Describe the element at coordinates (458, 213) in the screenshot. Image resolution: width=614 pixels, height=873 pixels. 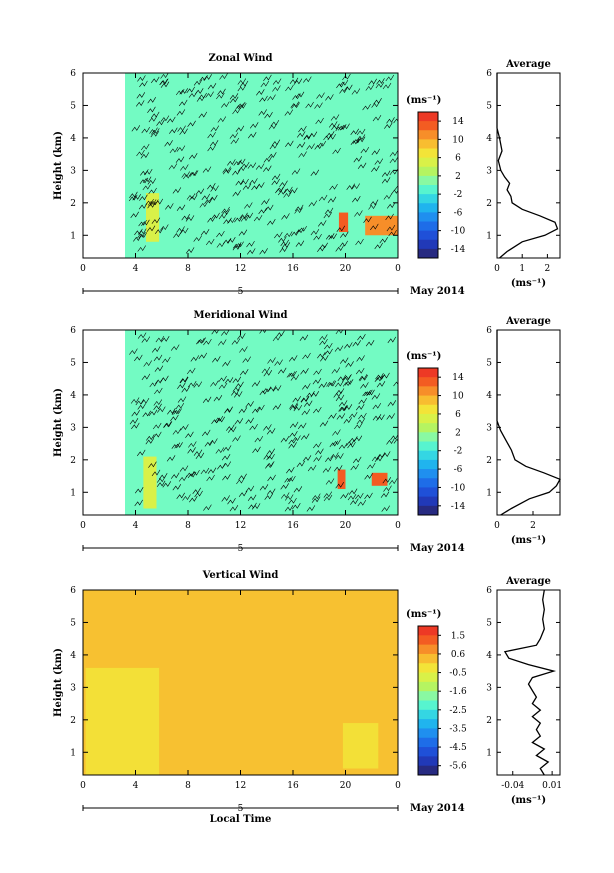
I see `colorbar-tick-label: -6` at that location.